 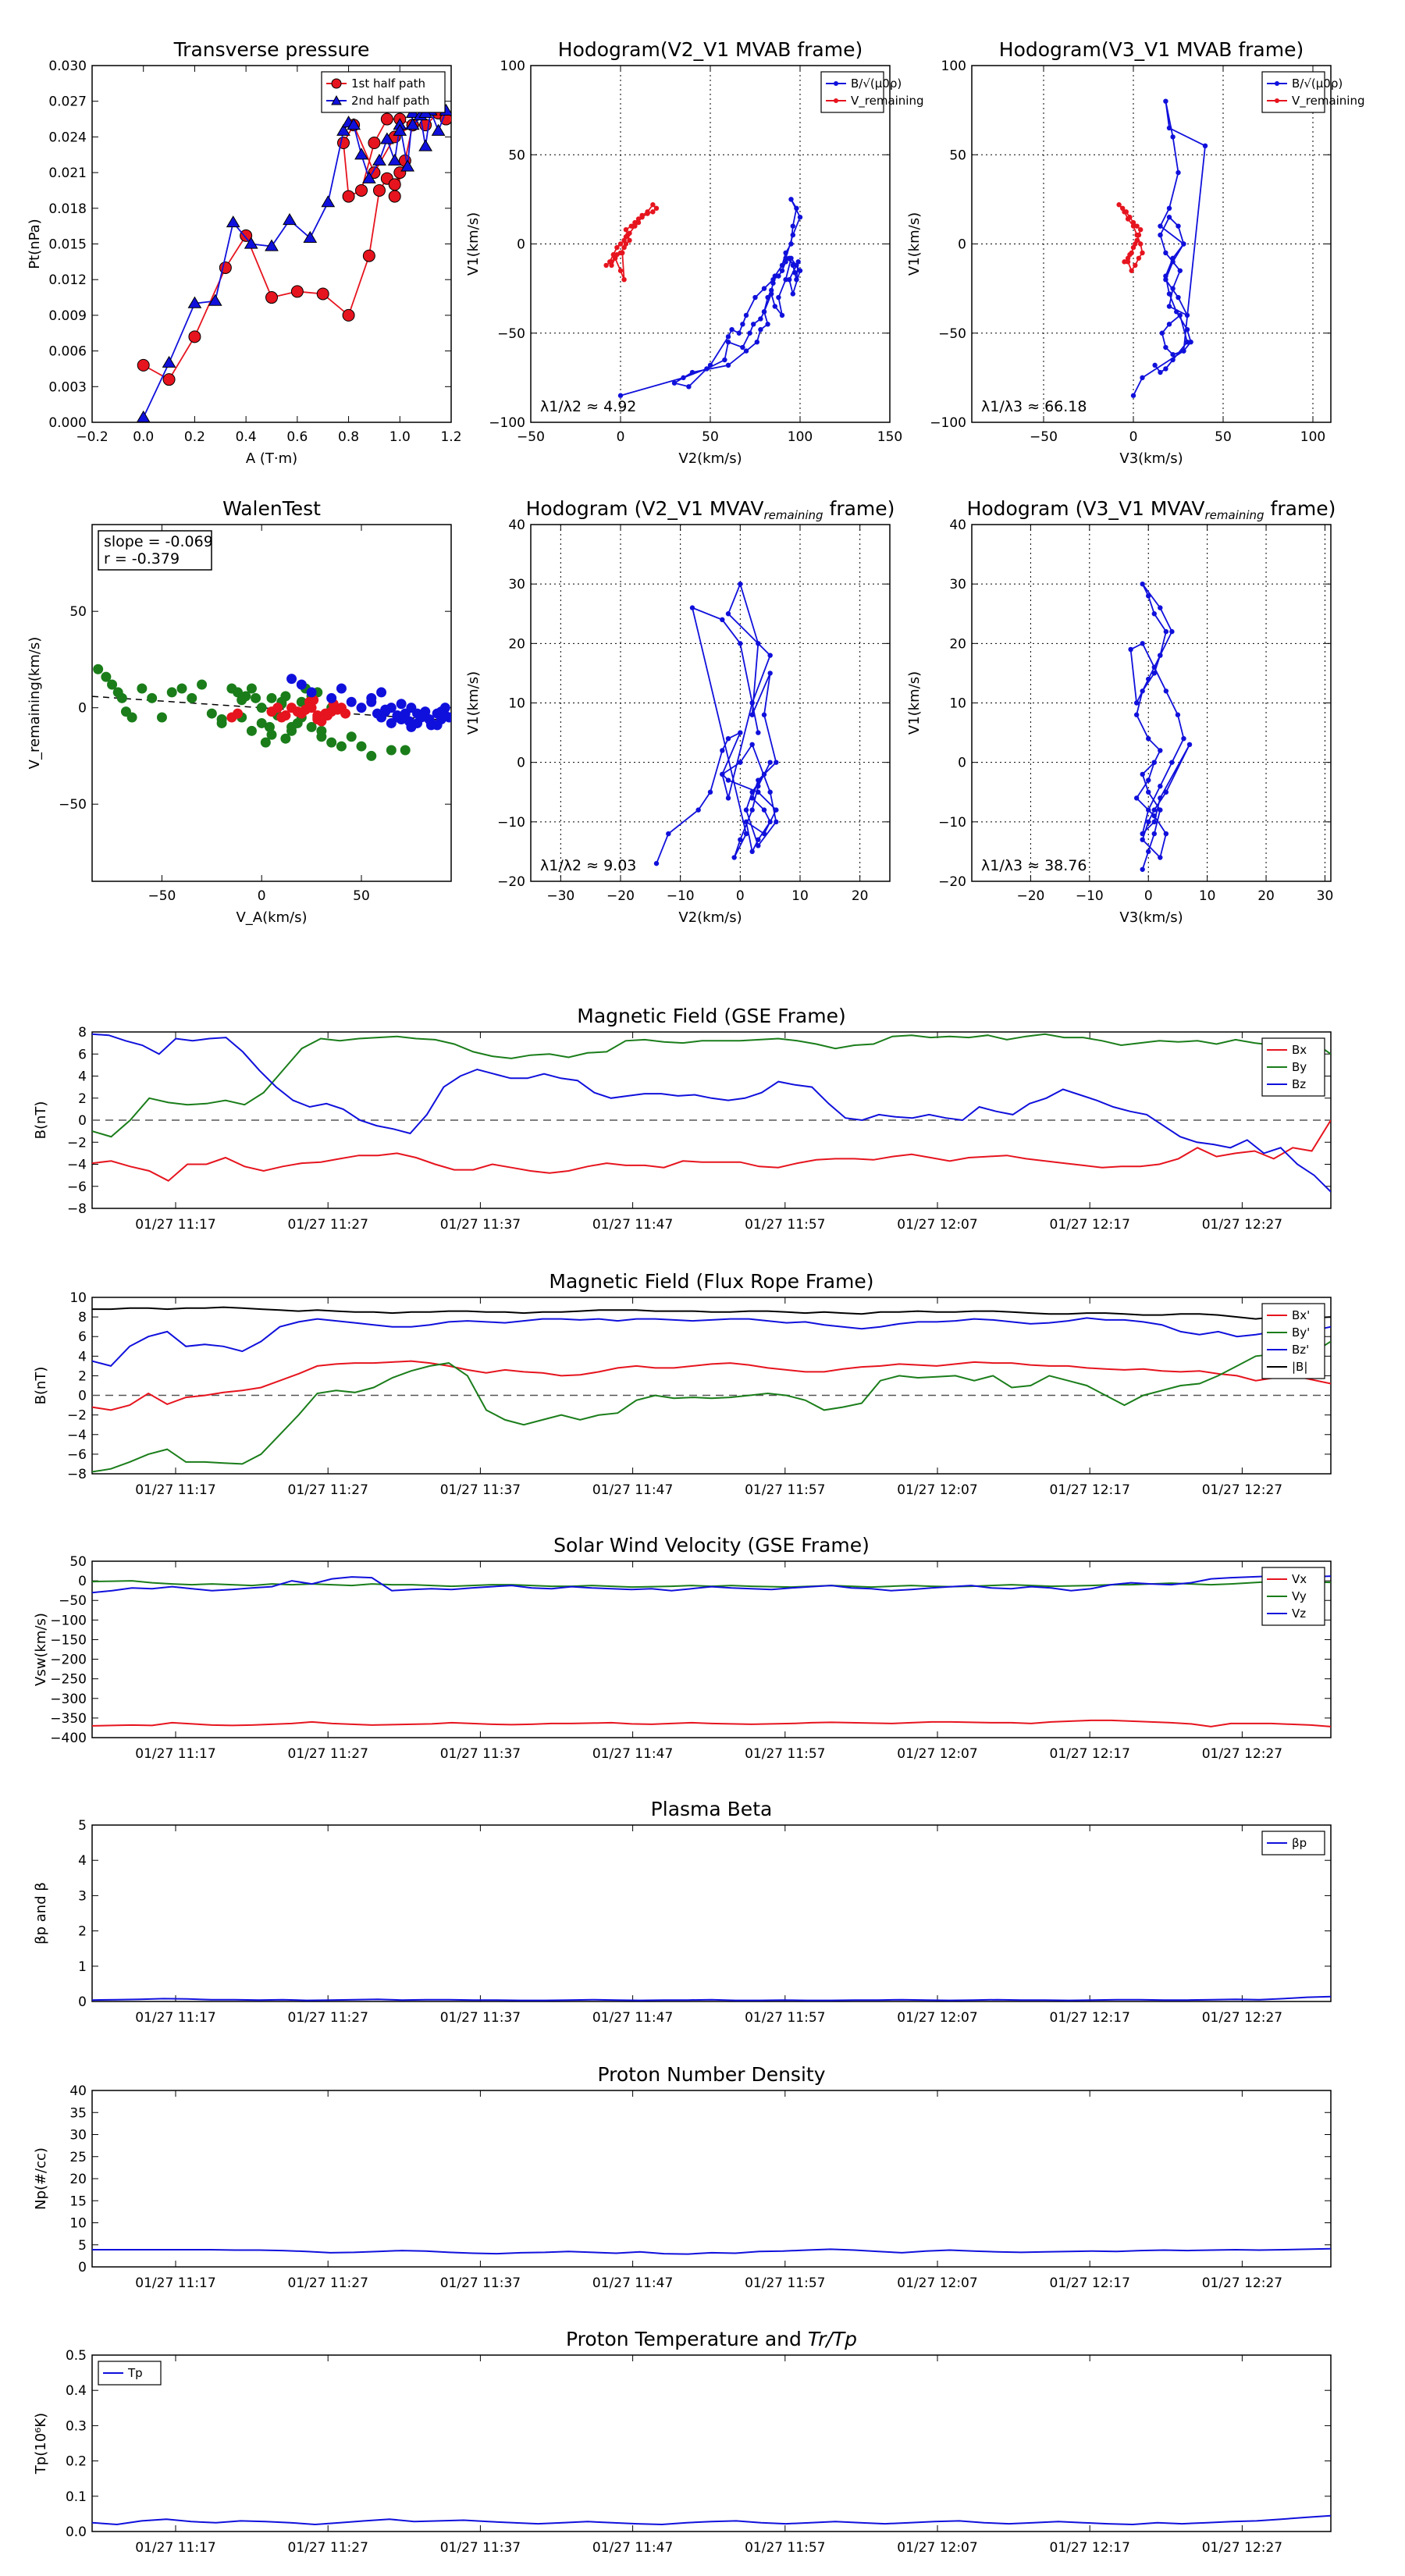 What do you see at coordinates (78, 2136) in the screenshot?
I see `y-tick-label: 30` at bounding box center [78, 2136].